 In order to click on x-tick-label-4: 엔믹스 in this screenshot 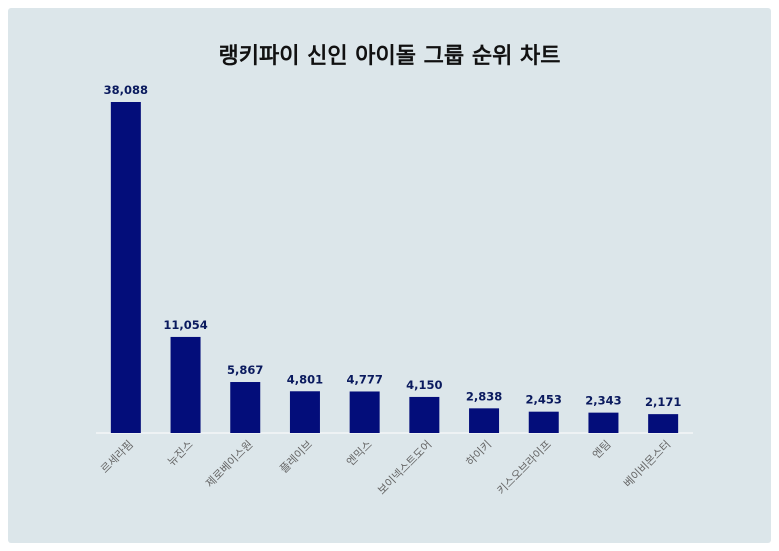, I will do `click(359, 453)`.